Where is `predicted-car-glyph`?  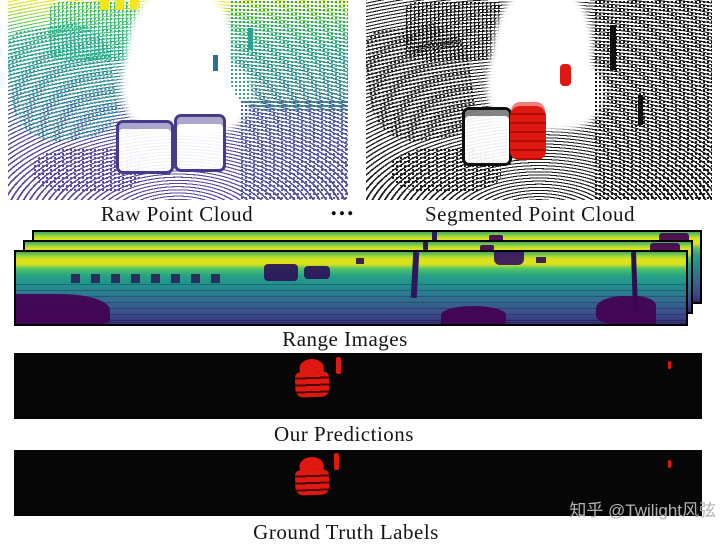
predicted-car-glyph is located at coordinates (312, 378).